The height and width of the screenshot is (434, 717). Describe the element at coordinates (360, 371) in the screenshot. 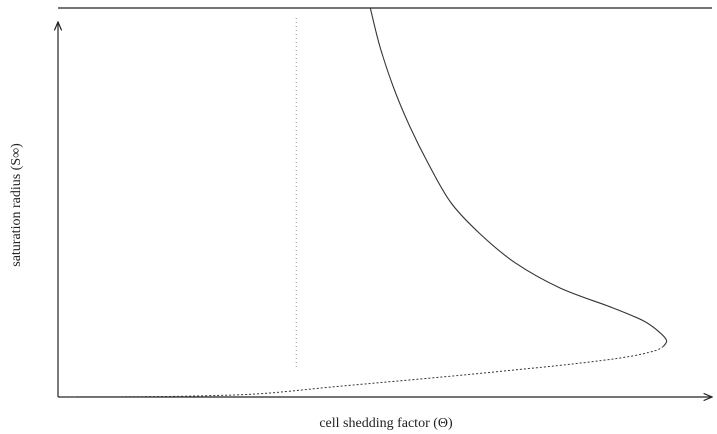

I see `series-lower-dotted` at that location.